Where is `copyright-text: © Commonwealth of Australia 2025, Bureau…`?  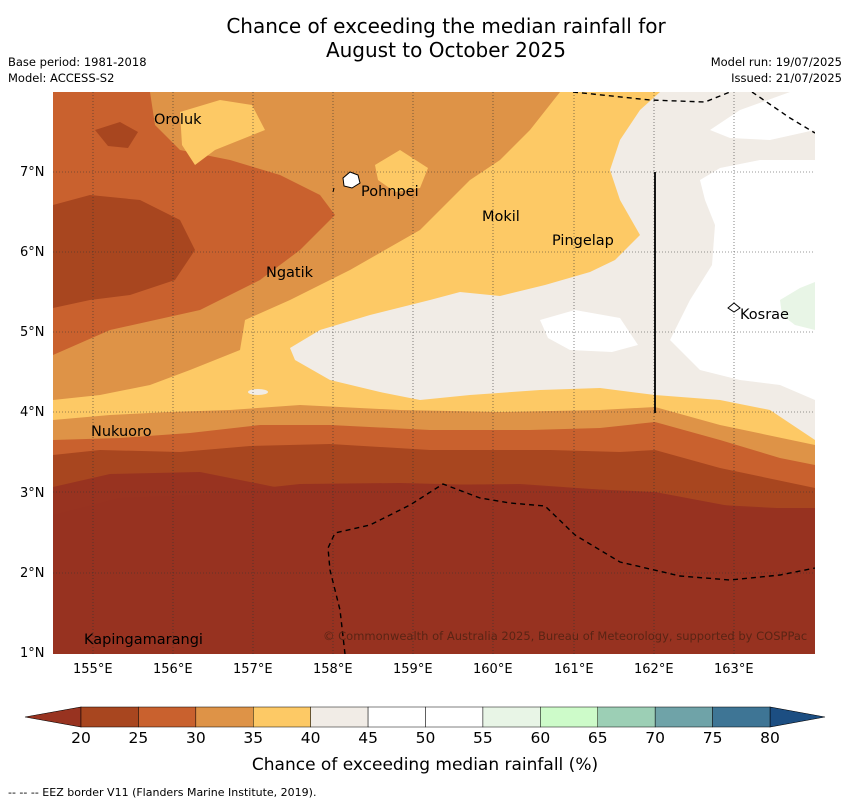
copyright-text: © Commonwealth of Australia 2025, Bureau… is located at coordinates (565, 636).